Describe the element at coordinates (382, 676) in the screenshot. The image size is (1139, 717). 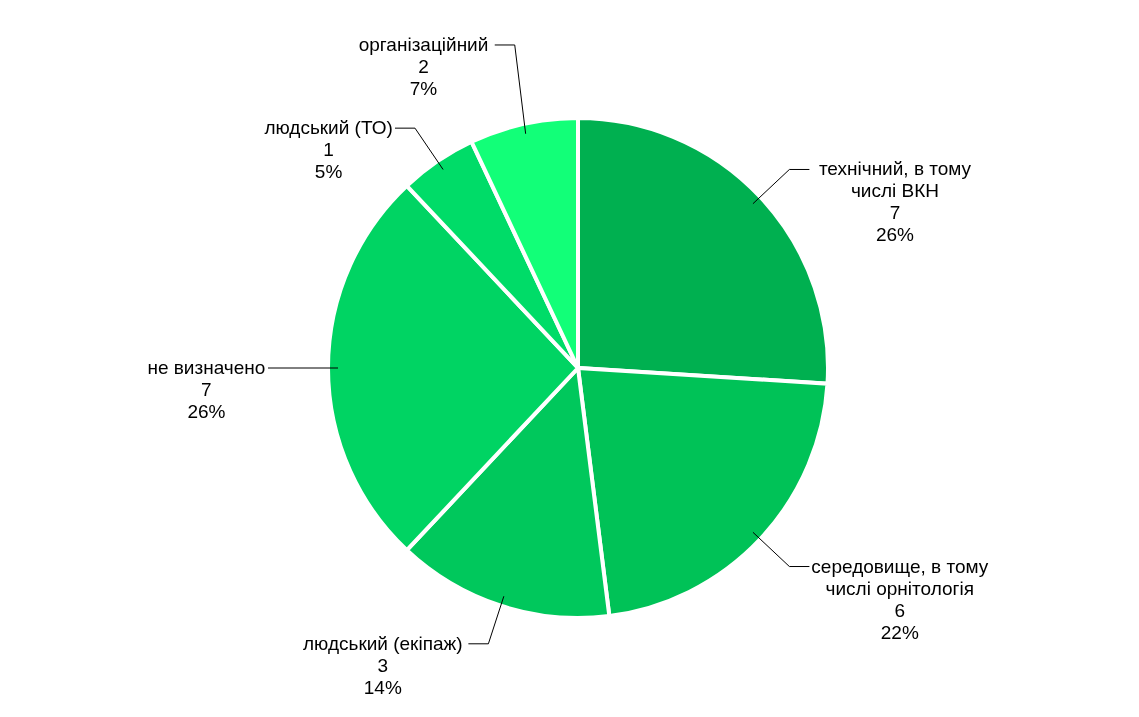
I see `data-label: 3 14%` at that location.